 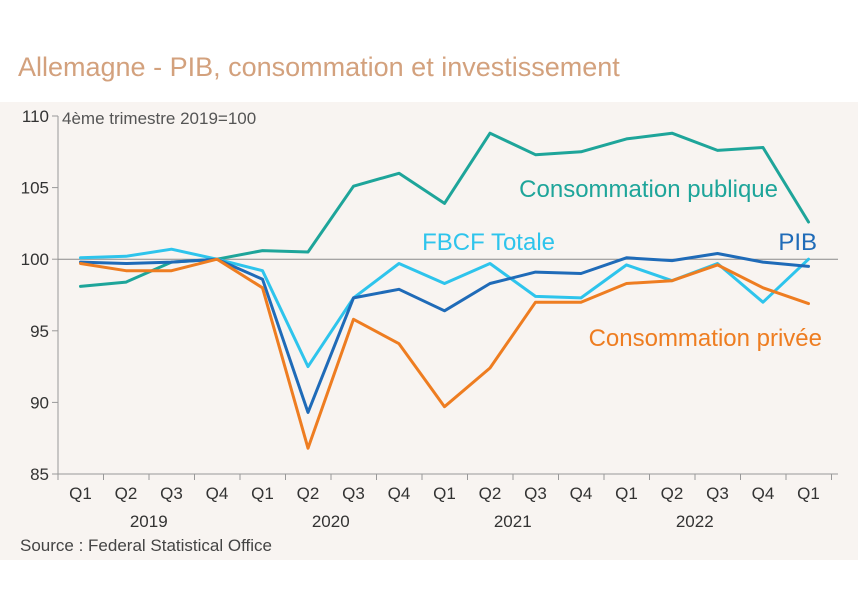 What do you see at coordinates (39, 402) in the screenshot?
I see `y-tick-label: 90` at bounding box center [39, 402].